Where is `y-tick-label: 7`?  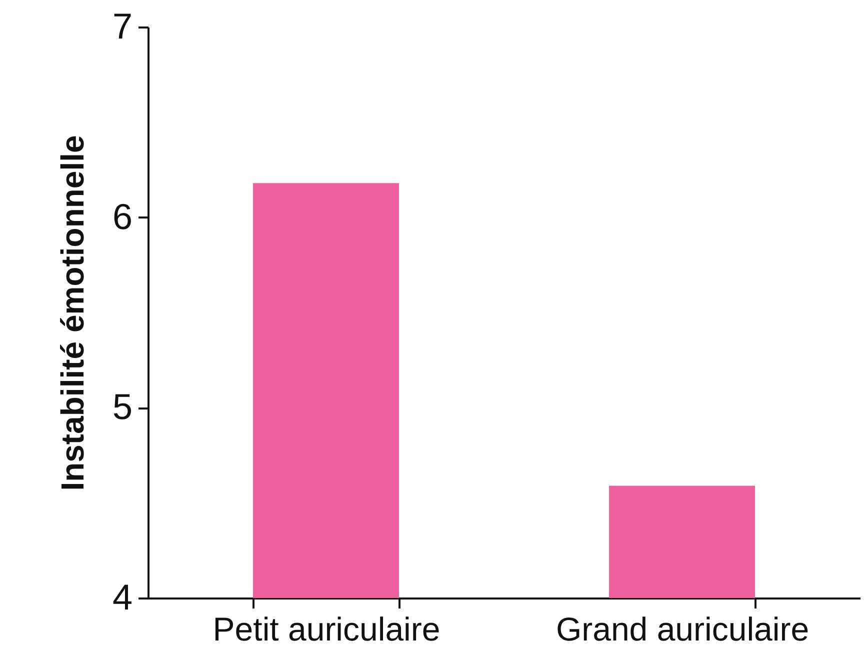 y-tick-label: 7 is located at coordinates (122, 26).